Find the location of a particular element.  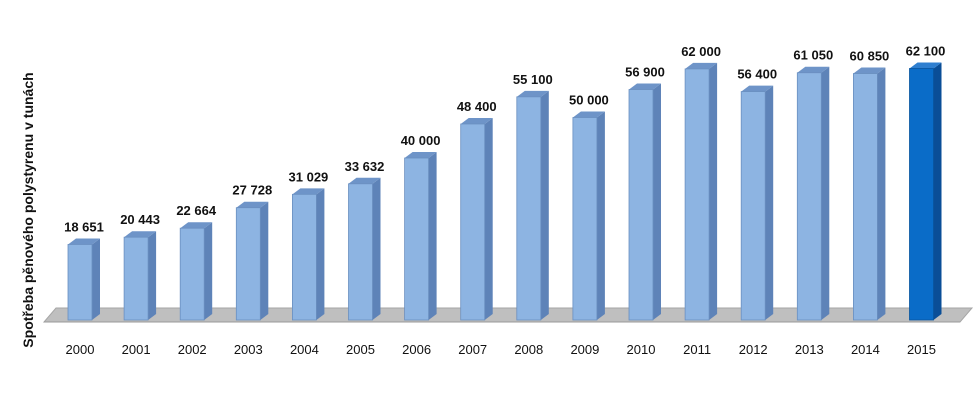

value-label-2000: 18 651 is located at coordinates (84, 226).